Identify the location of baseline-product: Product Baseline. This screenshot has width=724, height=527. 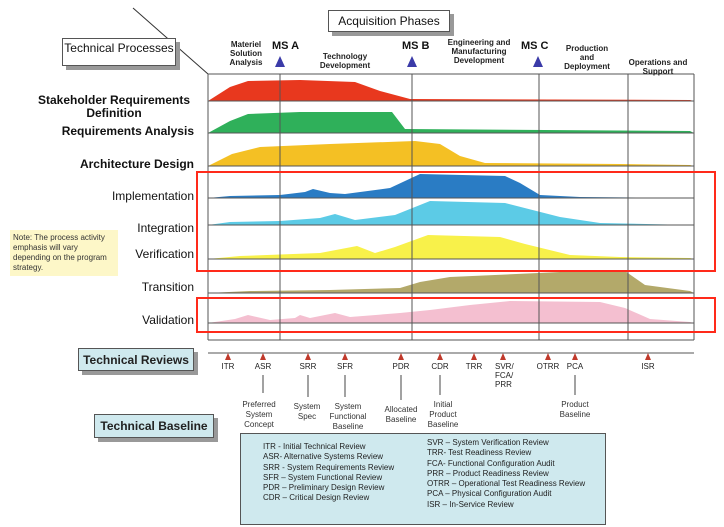
(575, 409).